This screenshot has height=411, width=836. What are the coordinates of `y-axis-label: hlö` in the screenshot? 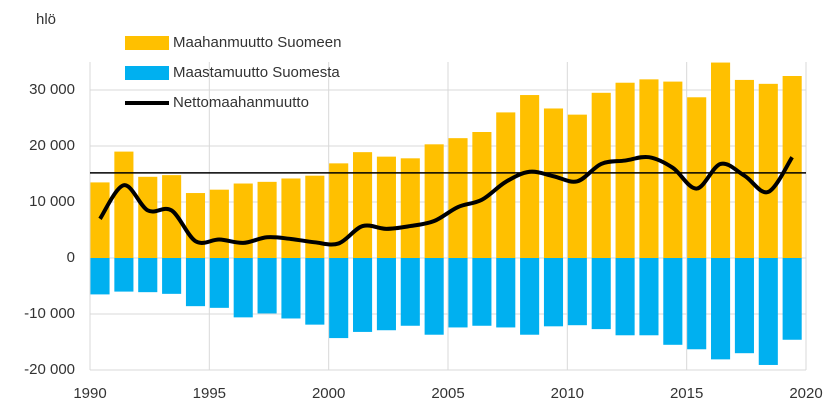 It's located at (46, 19).